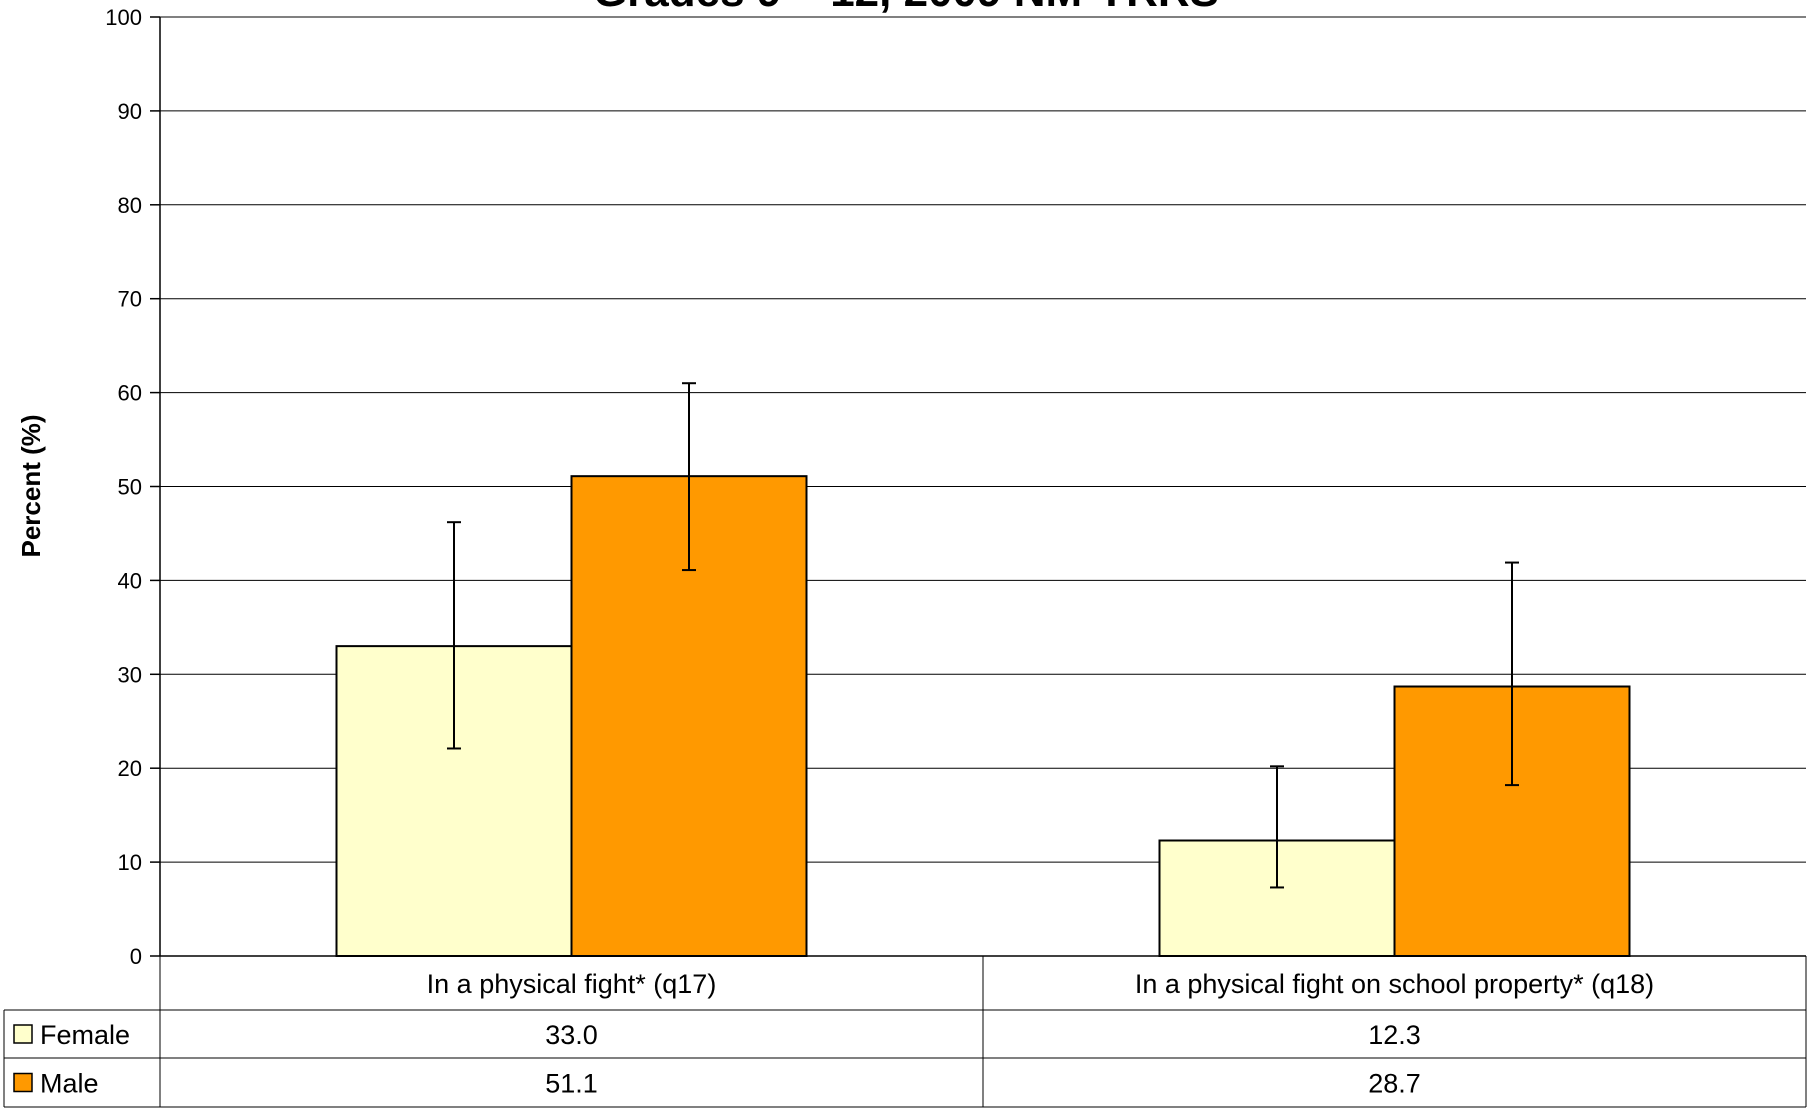 The image size is (1813, 1108). I want to click on y-tick-label: 100, so click(123, 17).